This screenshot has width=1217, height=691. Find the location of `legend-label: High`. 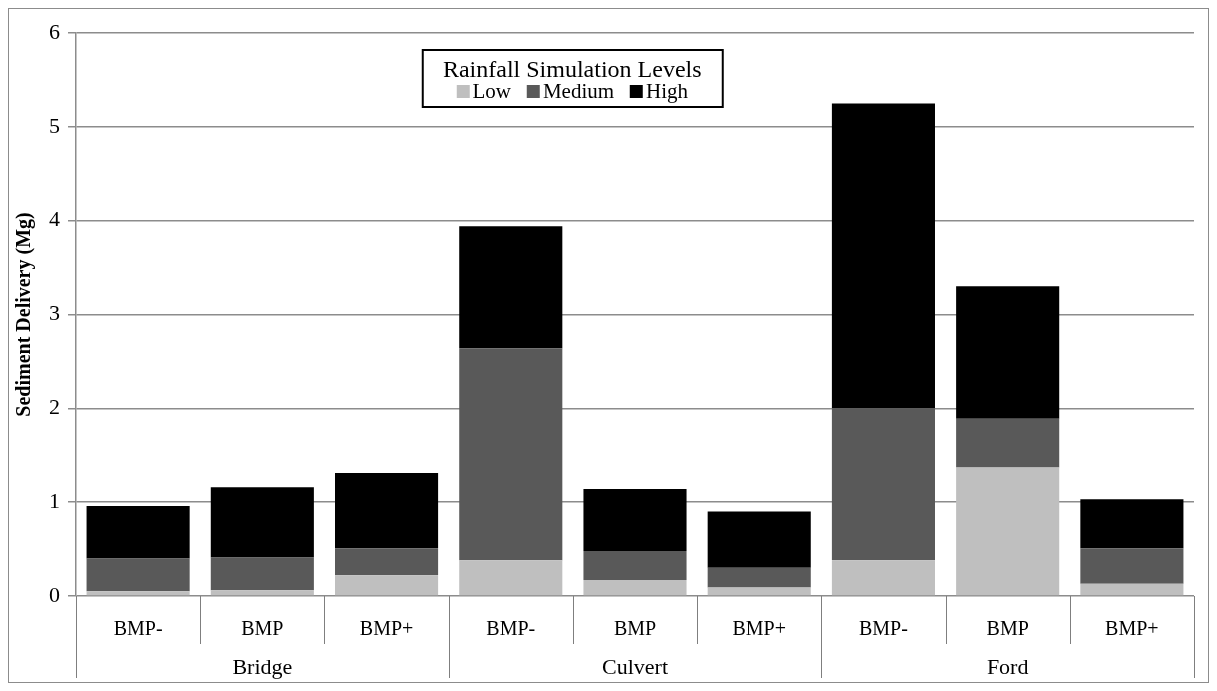

legend-label: High is located at coordinates (667, 91).